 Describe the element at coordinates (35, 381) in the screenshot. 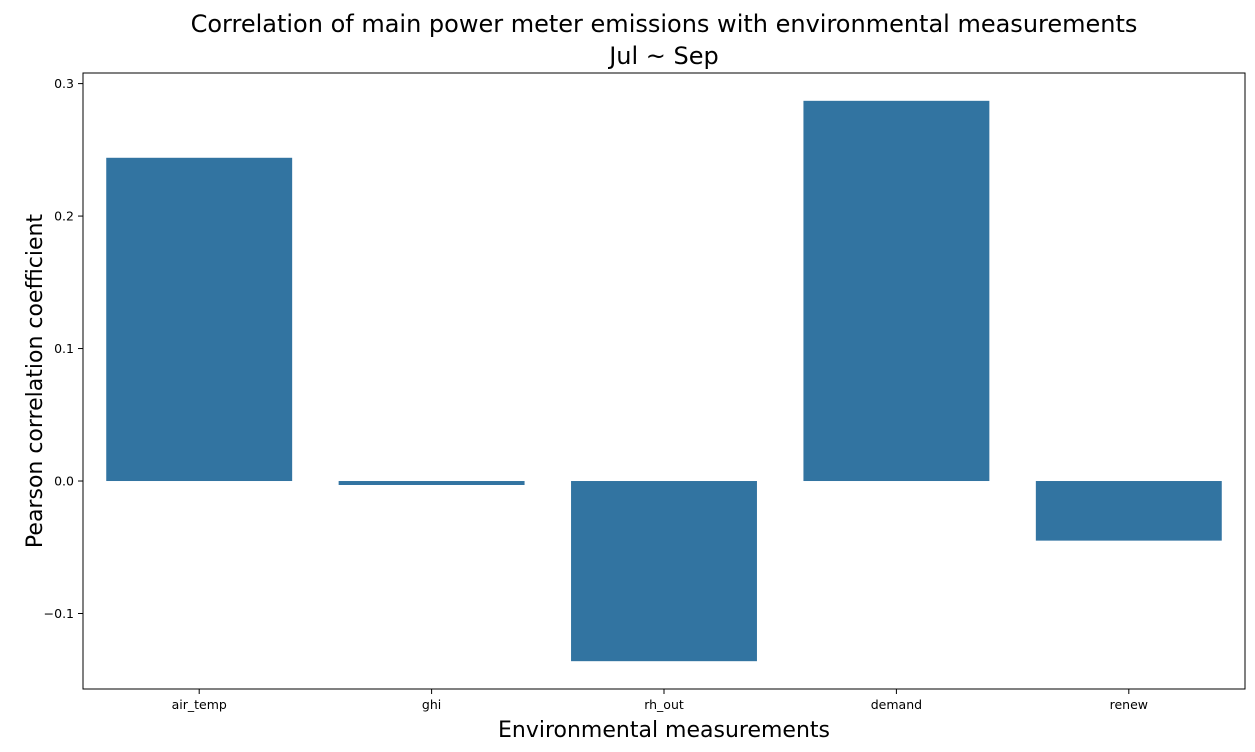

I see `y-axis-label: Pearson correlation coefficient` at that location.